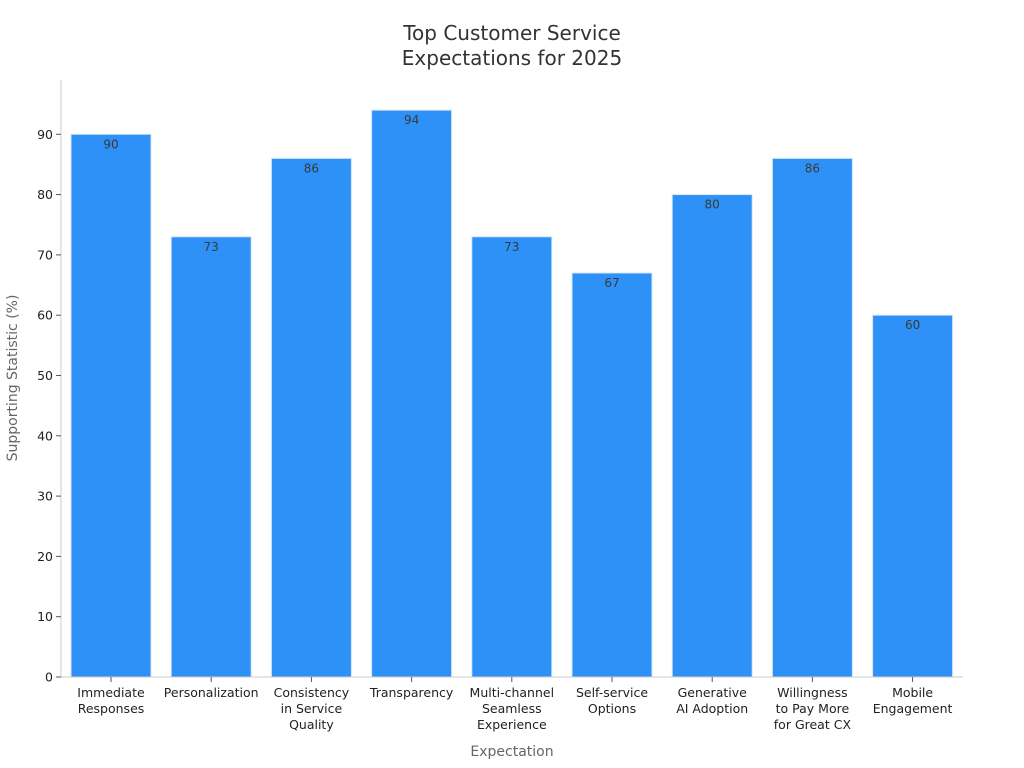 This screenshot has width=1024, height=768. What do you see at coordinates (312, 708) in the screenshot?
I see `x-tick-label: in Service` at bounding box center [312, 708].